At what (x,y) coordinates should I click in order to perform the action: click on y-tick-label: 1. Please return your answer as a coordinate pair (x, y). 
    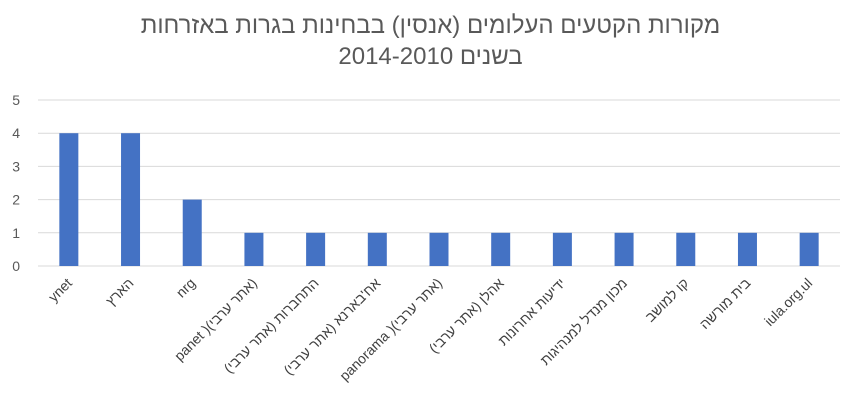
    Looking at the image, I should click on (16, 233).